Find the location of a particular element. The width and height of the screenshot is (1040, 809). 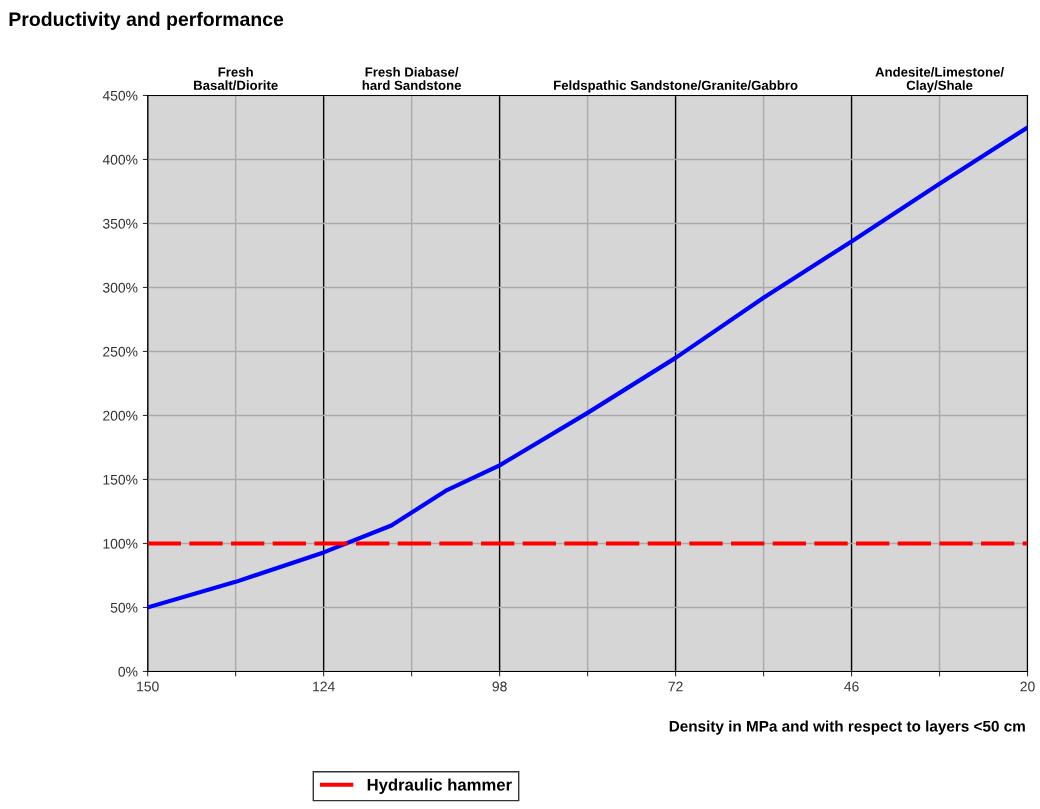

y-tick-label: 350% is located at coordinates (120, 223).